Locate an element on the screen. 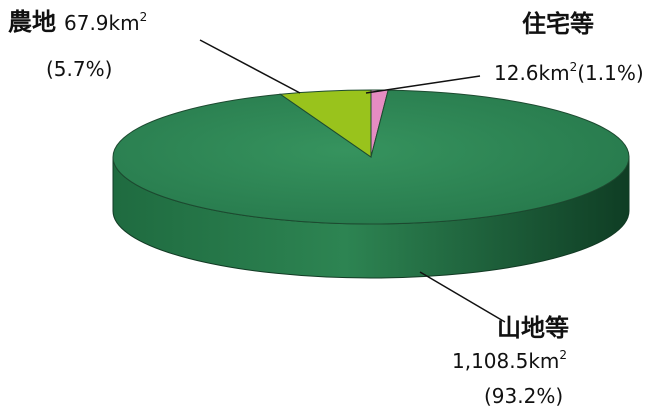  label-mountain: 1,108.5km2 is located at coordinates (509, 360).